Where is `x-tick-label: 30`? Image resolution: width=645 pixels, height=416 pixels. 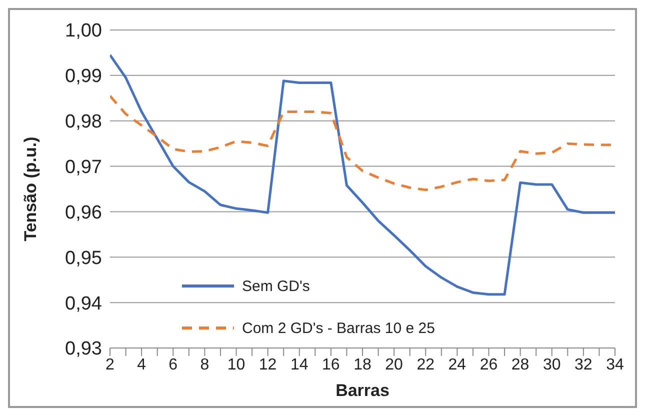 x-tick-label: 30 is located at coordinates (551, 365).